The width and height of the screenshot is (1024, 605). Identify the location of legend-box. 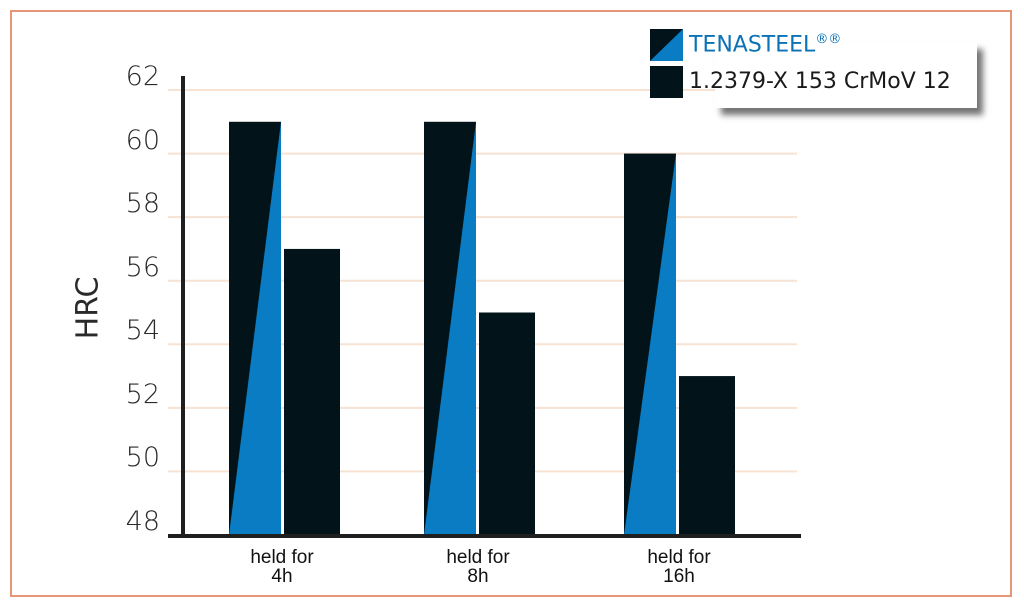
(846, 75).